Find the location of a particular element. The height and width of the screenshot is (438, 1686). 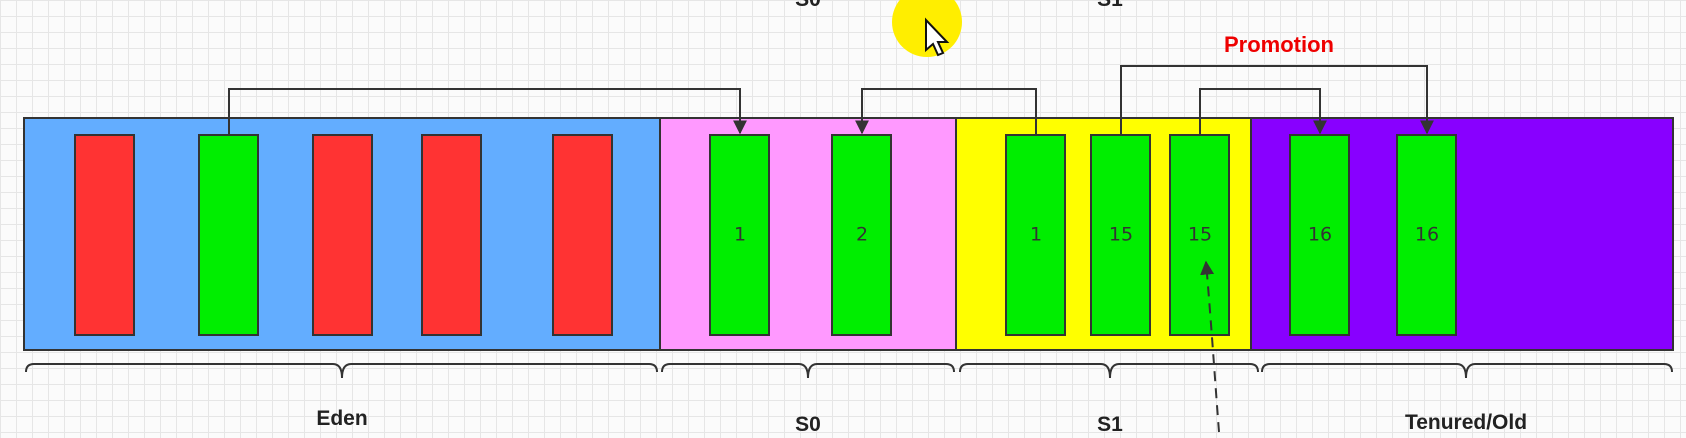

region-braces is located at coordinates (849, 371).